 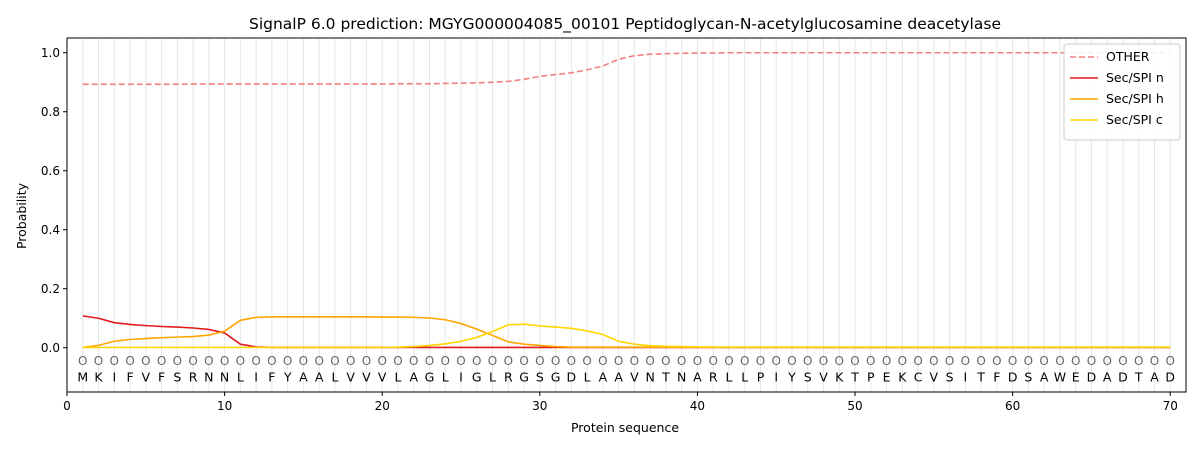 I want to click on x-tick-label: 60, so click(x=1012, y=406).